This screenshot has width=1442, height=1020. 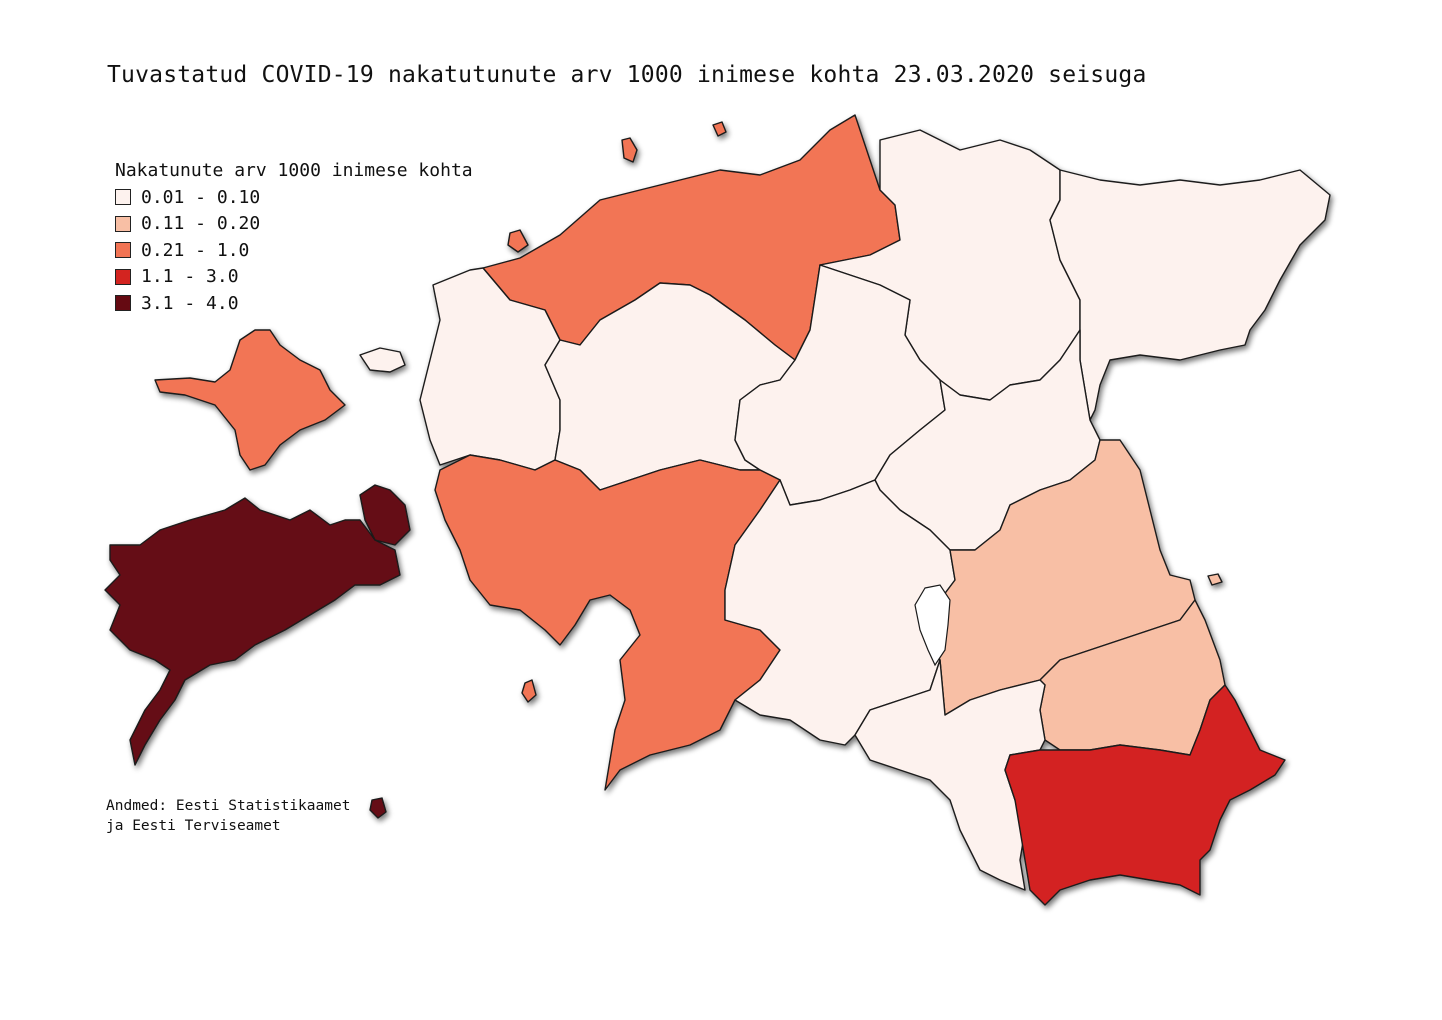 I want to click on legend-label: 0.01 - 0.10, so click(x=201, y=197).